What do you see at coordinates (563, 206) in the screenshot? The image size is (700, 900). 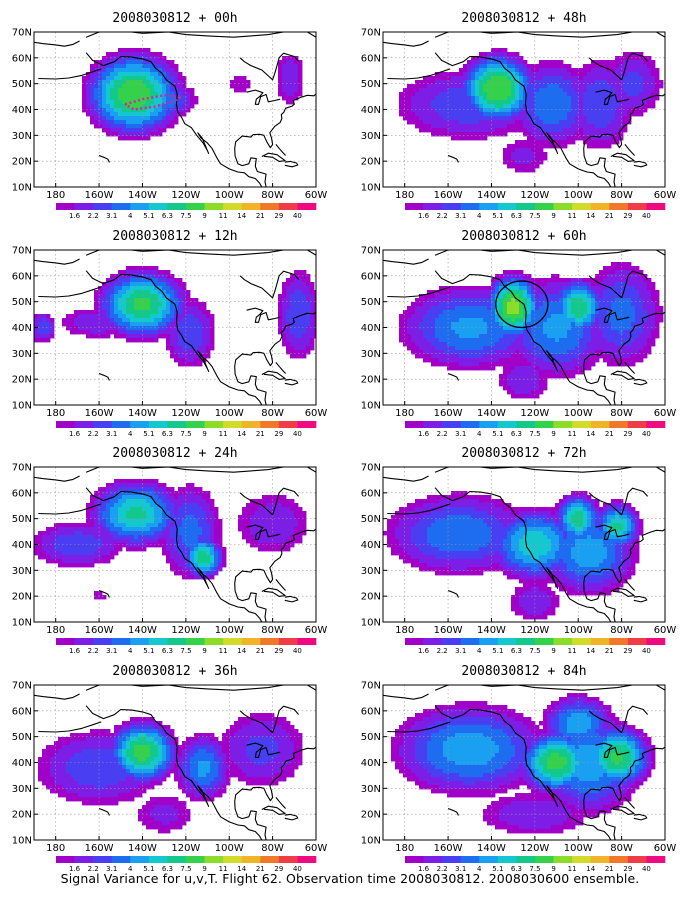 I see `colorbar-swatch` at bounding box center [563, 206].